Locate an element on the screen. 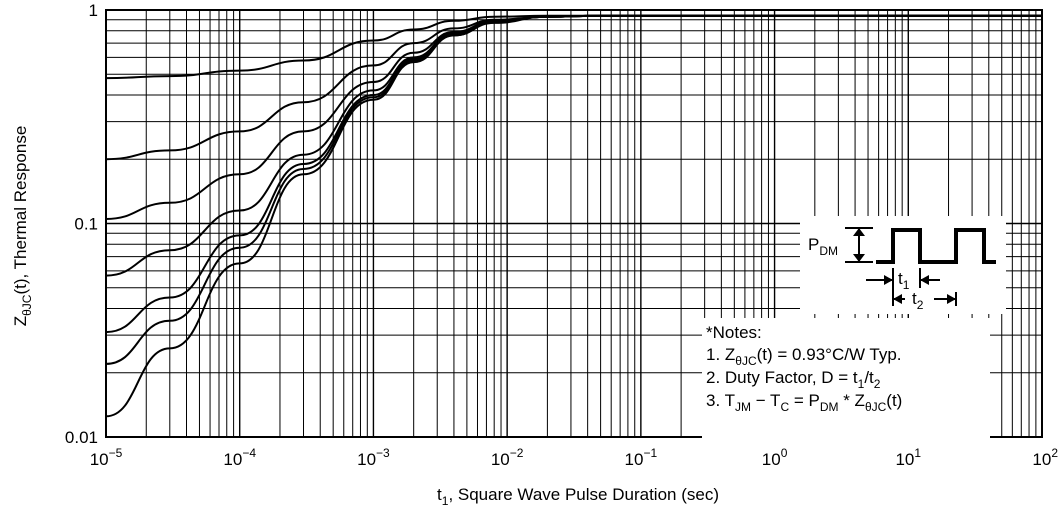 This screenshot has height=514, width=1060. t1-arrow-left-icon is located at coordinates (888, 280).